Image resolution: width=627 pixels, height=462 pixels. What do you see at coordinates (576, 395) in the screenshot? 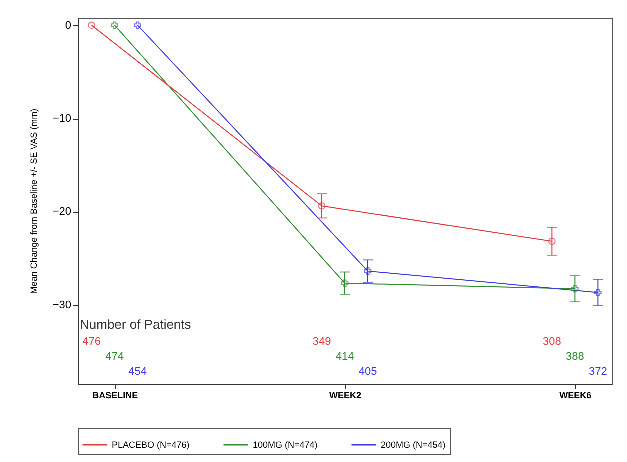
I see `x-tick-label: WEEK6` at bounding box center [576, 395].